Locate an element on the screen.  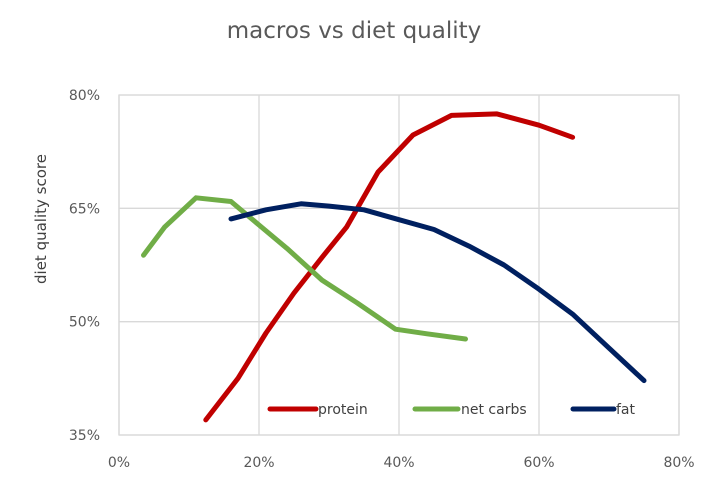
x-tick-label: 60% is located at coordinates (538, 463).